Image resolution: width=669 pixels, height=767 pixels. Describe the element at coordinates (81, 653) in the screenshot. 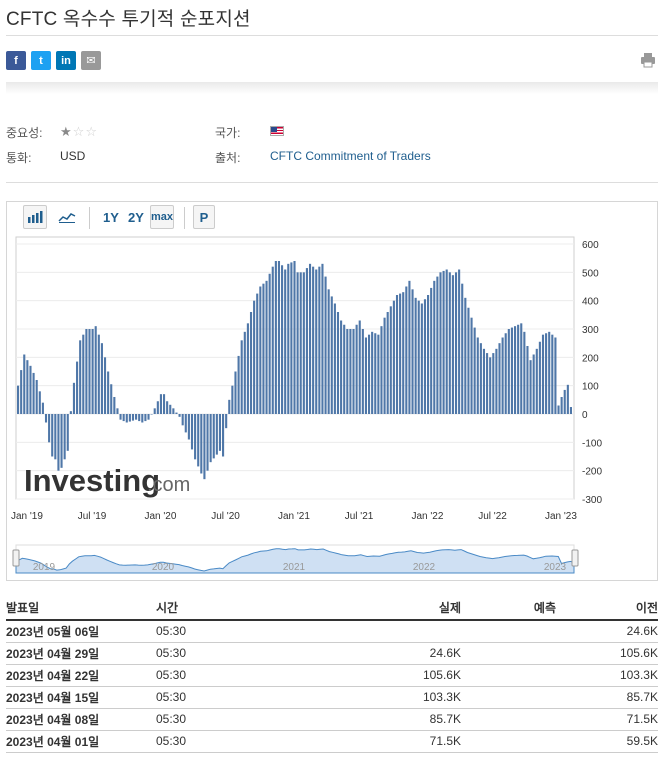

I see `row-date: 2023년 04월 29일` at that location.